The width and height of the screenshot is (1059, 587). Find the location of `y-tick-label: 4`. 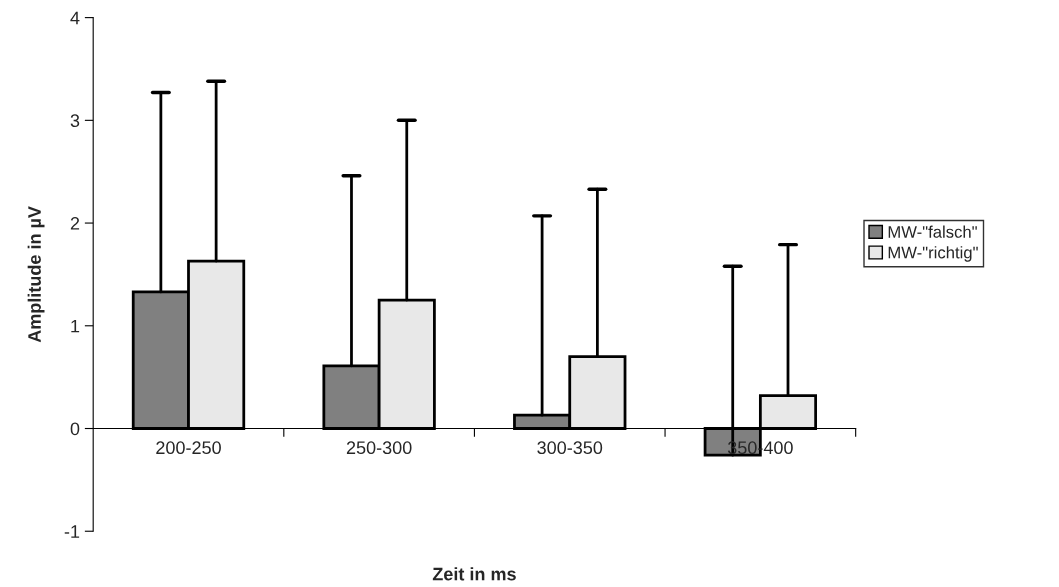

y-tick-label: 4 is located at coordinates (75, 18).